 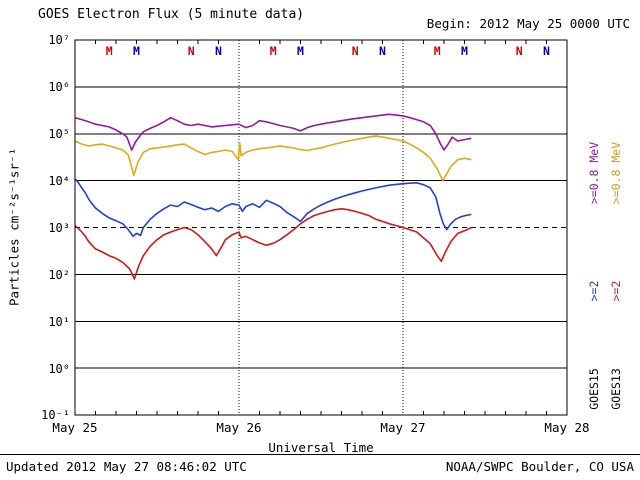 I want to click on y-tick-label: 10⁰, so click(x=59, y=369).